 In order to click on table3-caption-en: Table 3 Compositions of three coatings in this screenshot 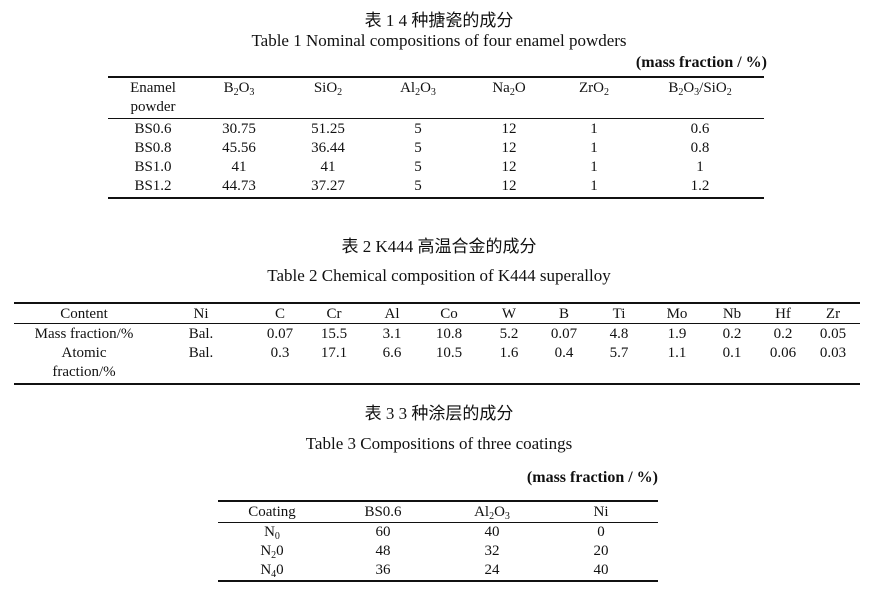, I will do `click(439, 443)`.